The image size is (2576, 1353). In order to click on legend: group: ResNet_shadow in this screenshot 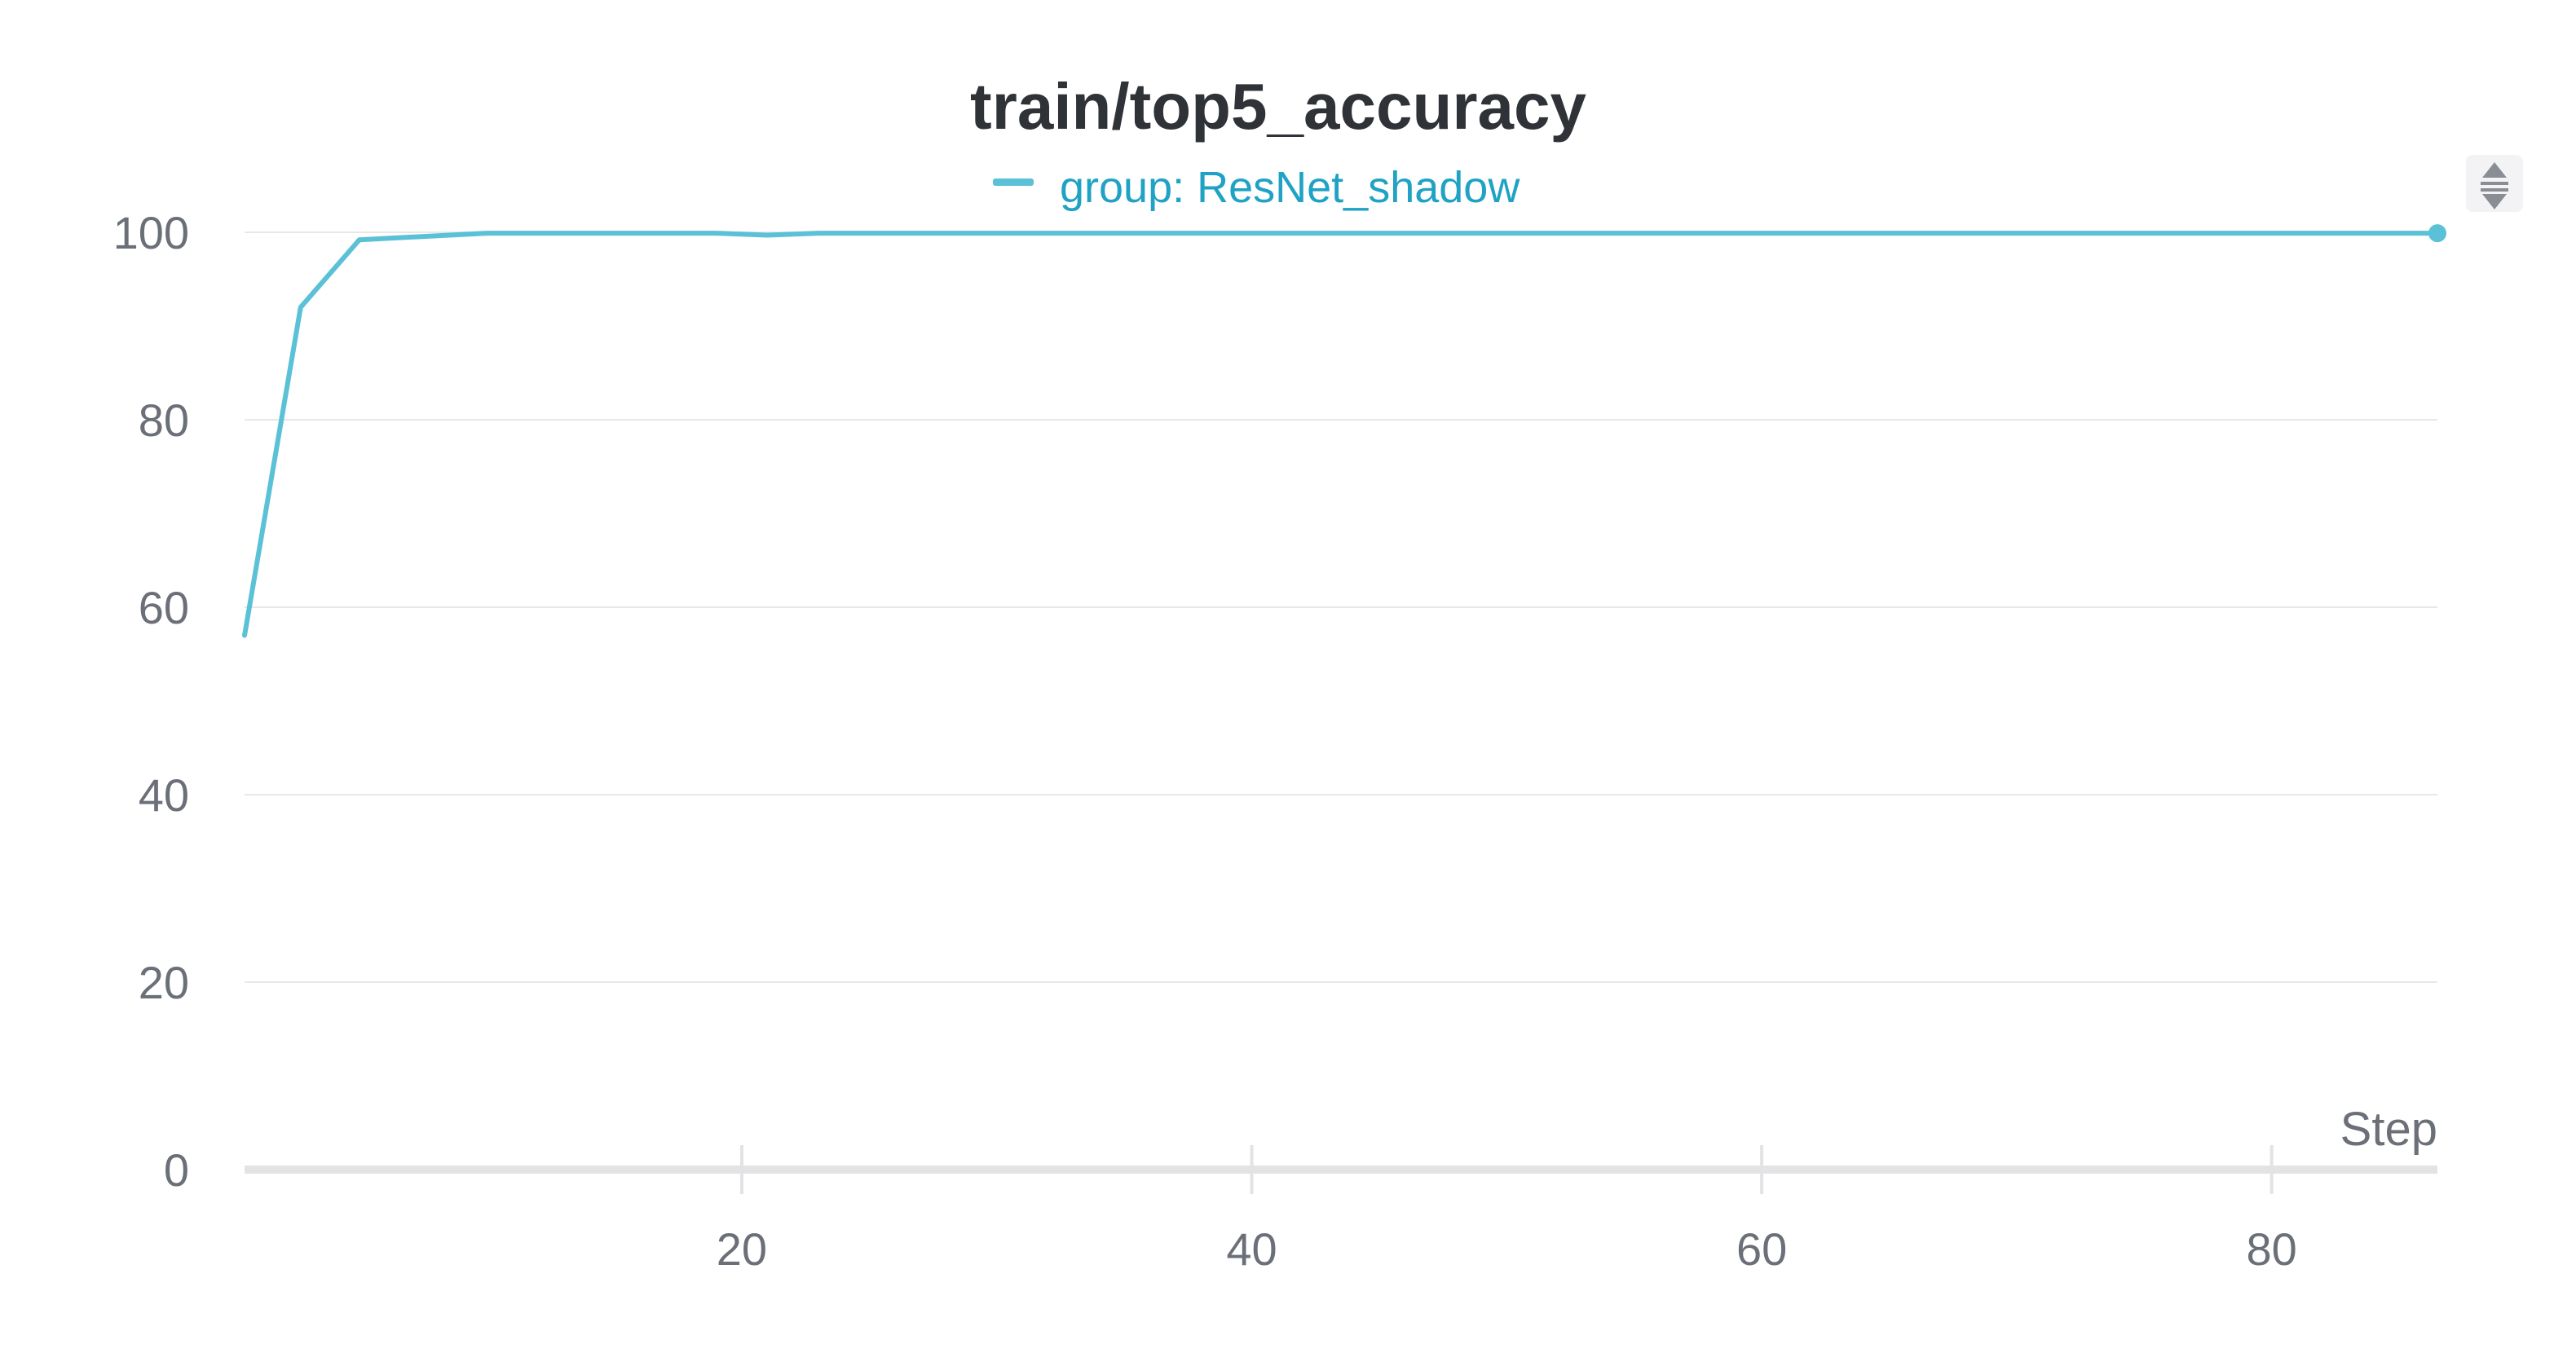, I will do `click(1256, 187)`.